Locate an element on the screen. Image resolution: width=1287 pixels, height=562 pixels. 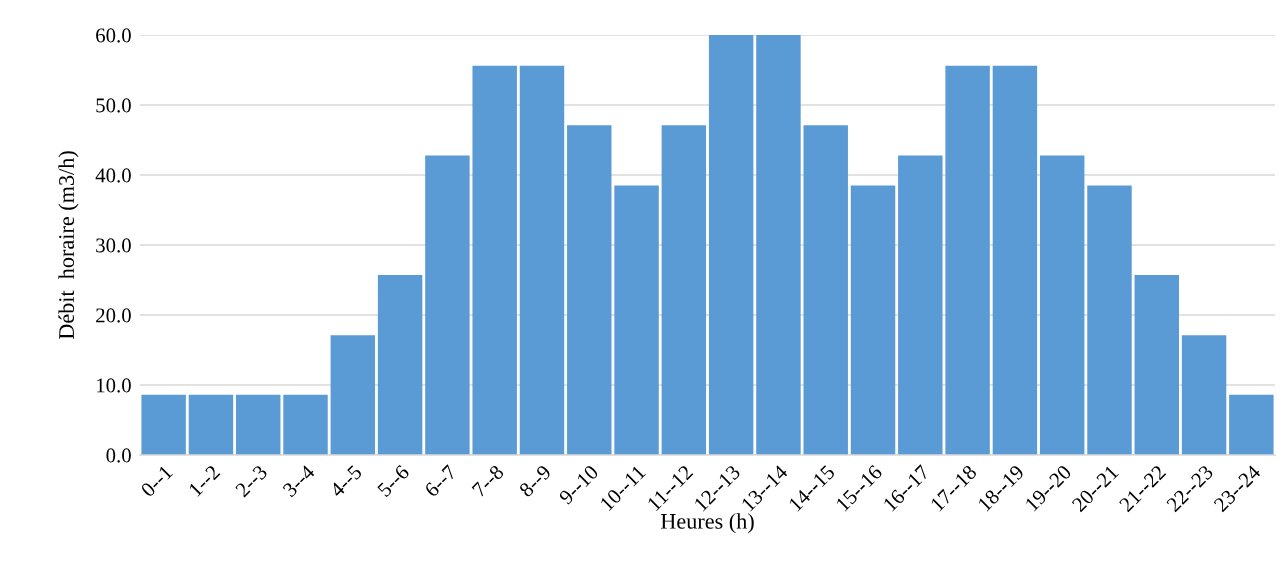
y-tick-label: 40.0 is located at coordinates (113, 175).